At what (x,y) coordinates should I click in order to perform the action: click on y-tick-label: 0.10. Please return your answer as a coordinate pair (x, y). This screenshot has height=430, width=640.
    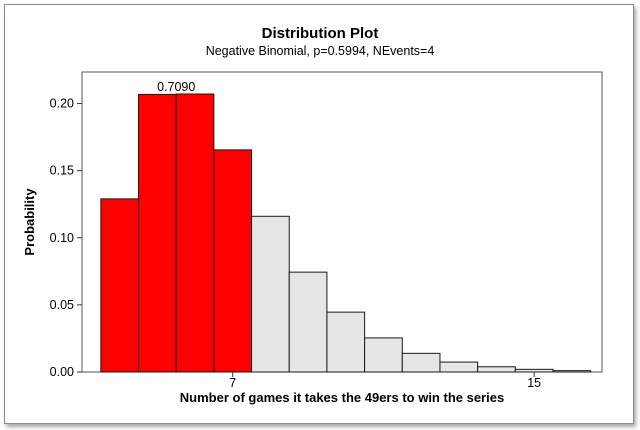
    Looking at the image, I should click on (62, 238).